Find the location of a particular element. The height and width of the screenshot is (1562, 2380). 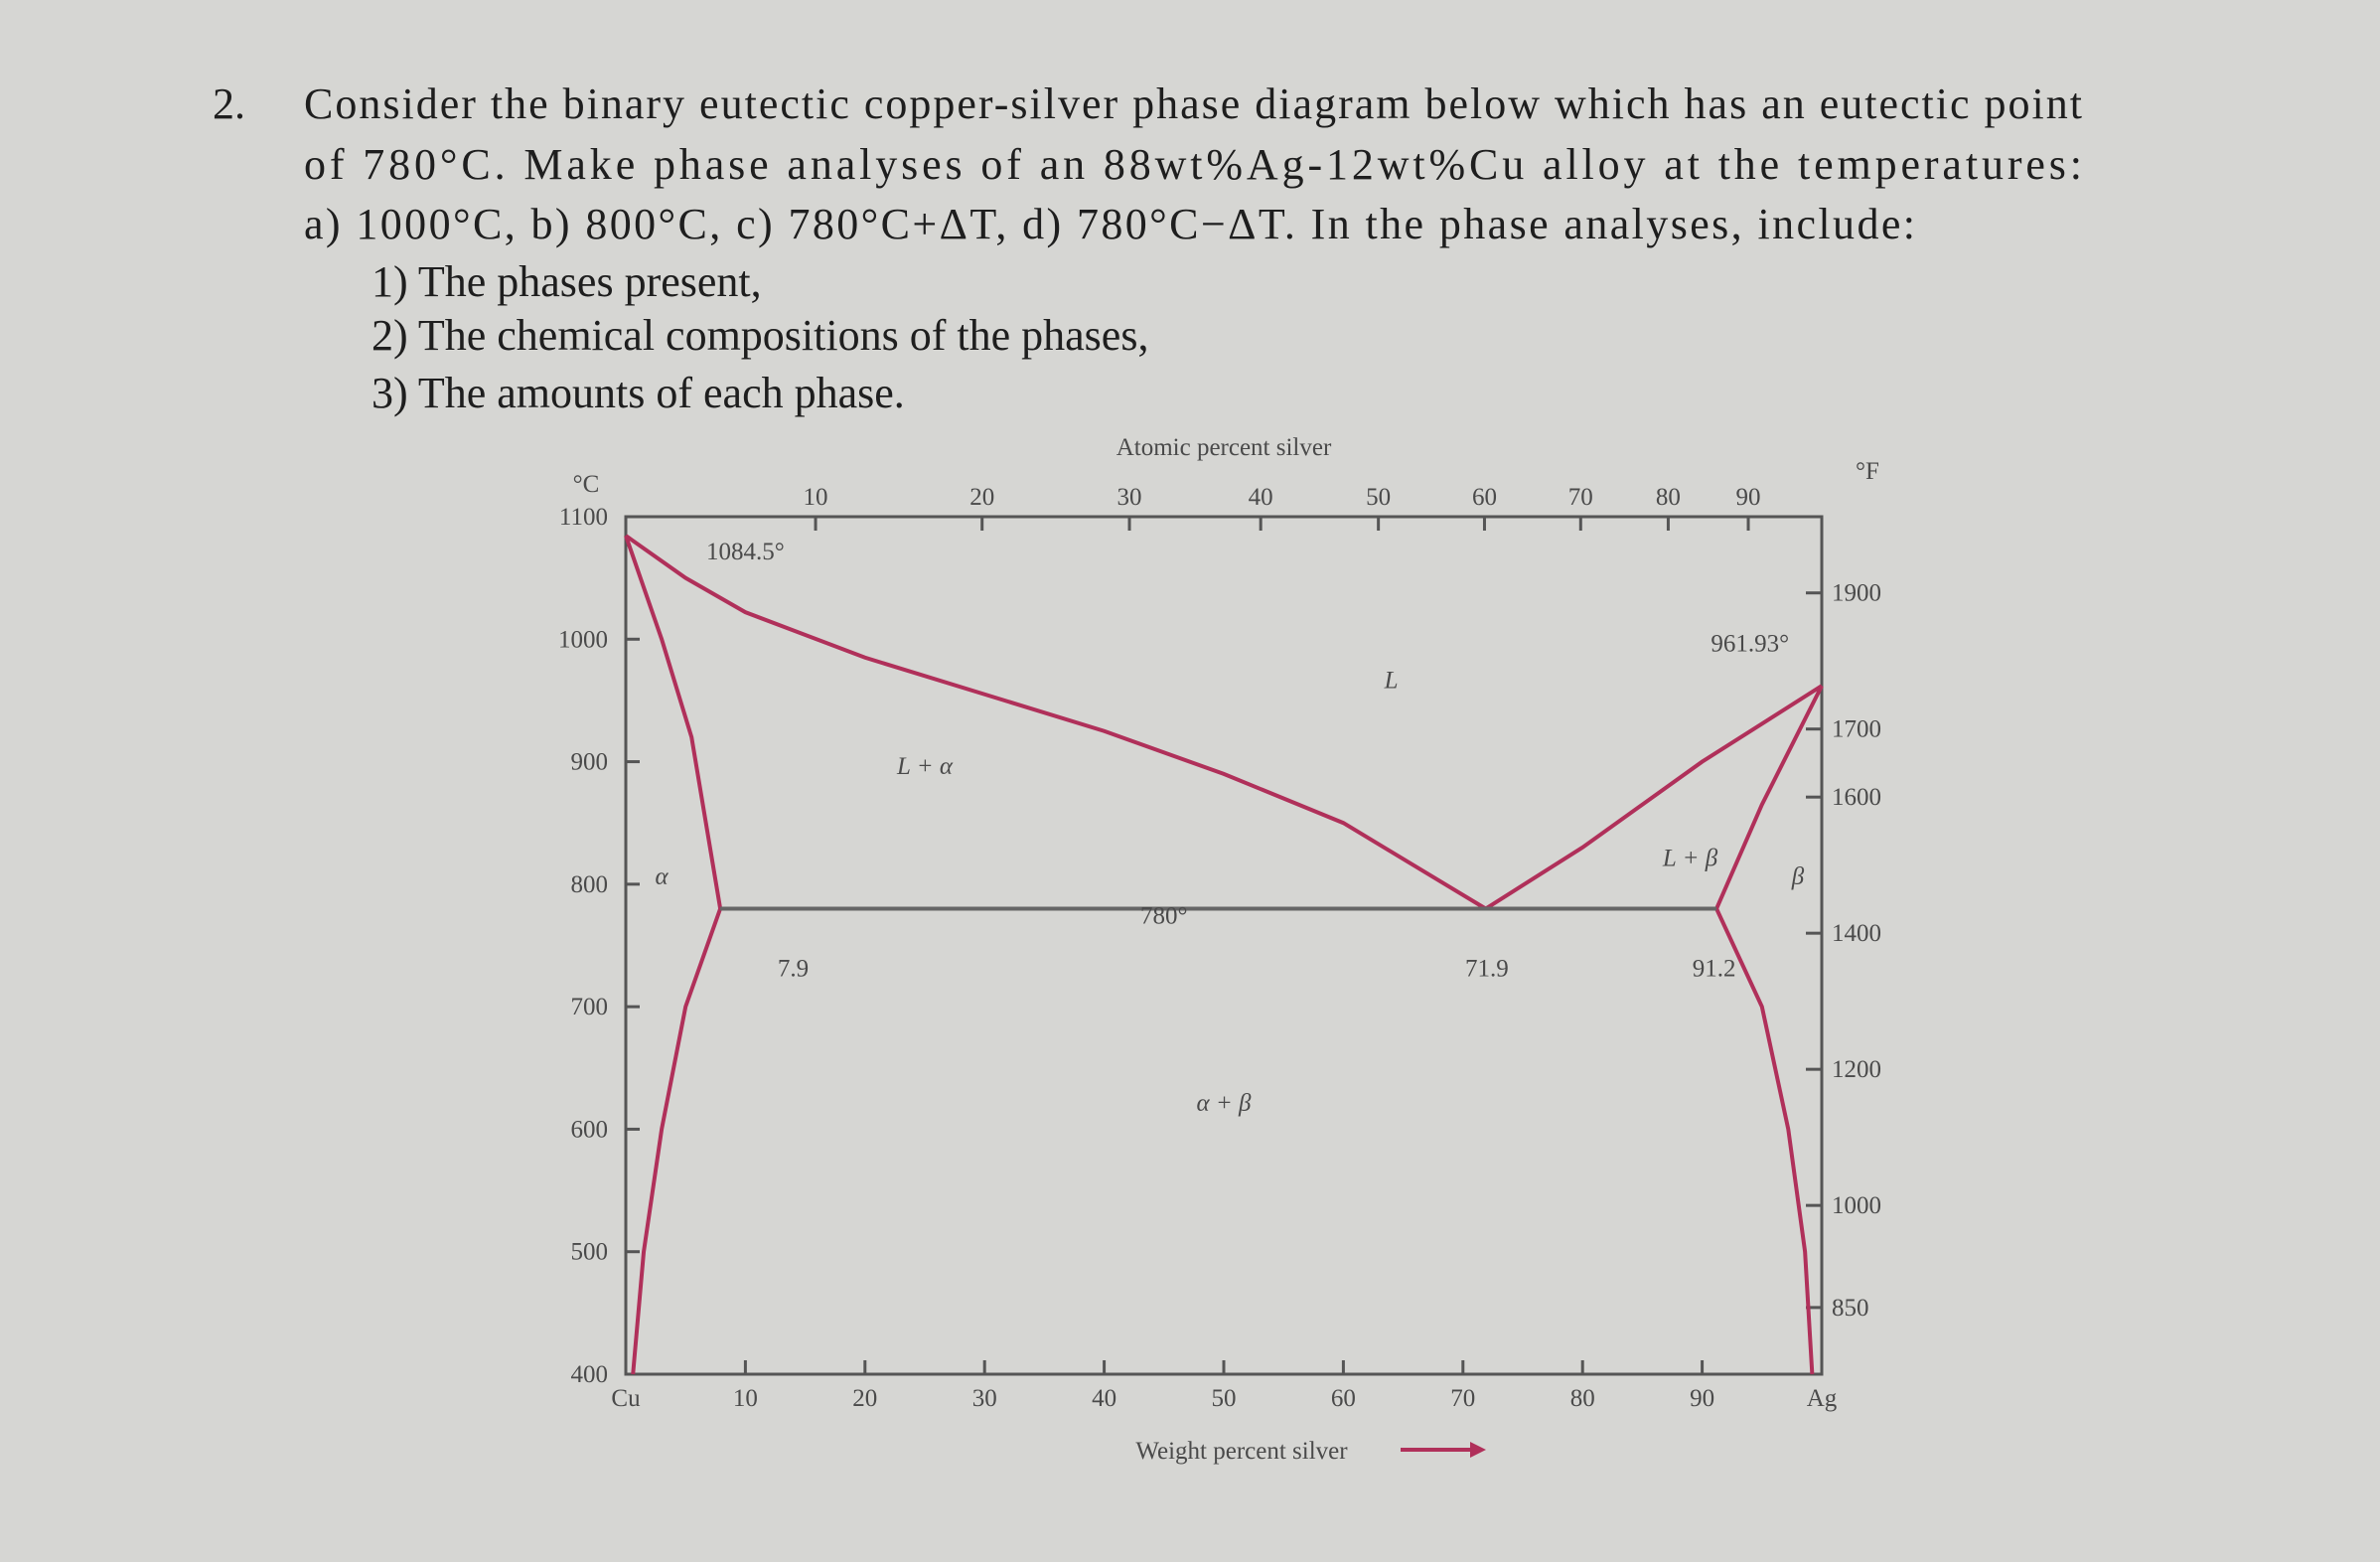

annotation: 1084.5° is located at coordinates (745, 552).